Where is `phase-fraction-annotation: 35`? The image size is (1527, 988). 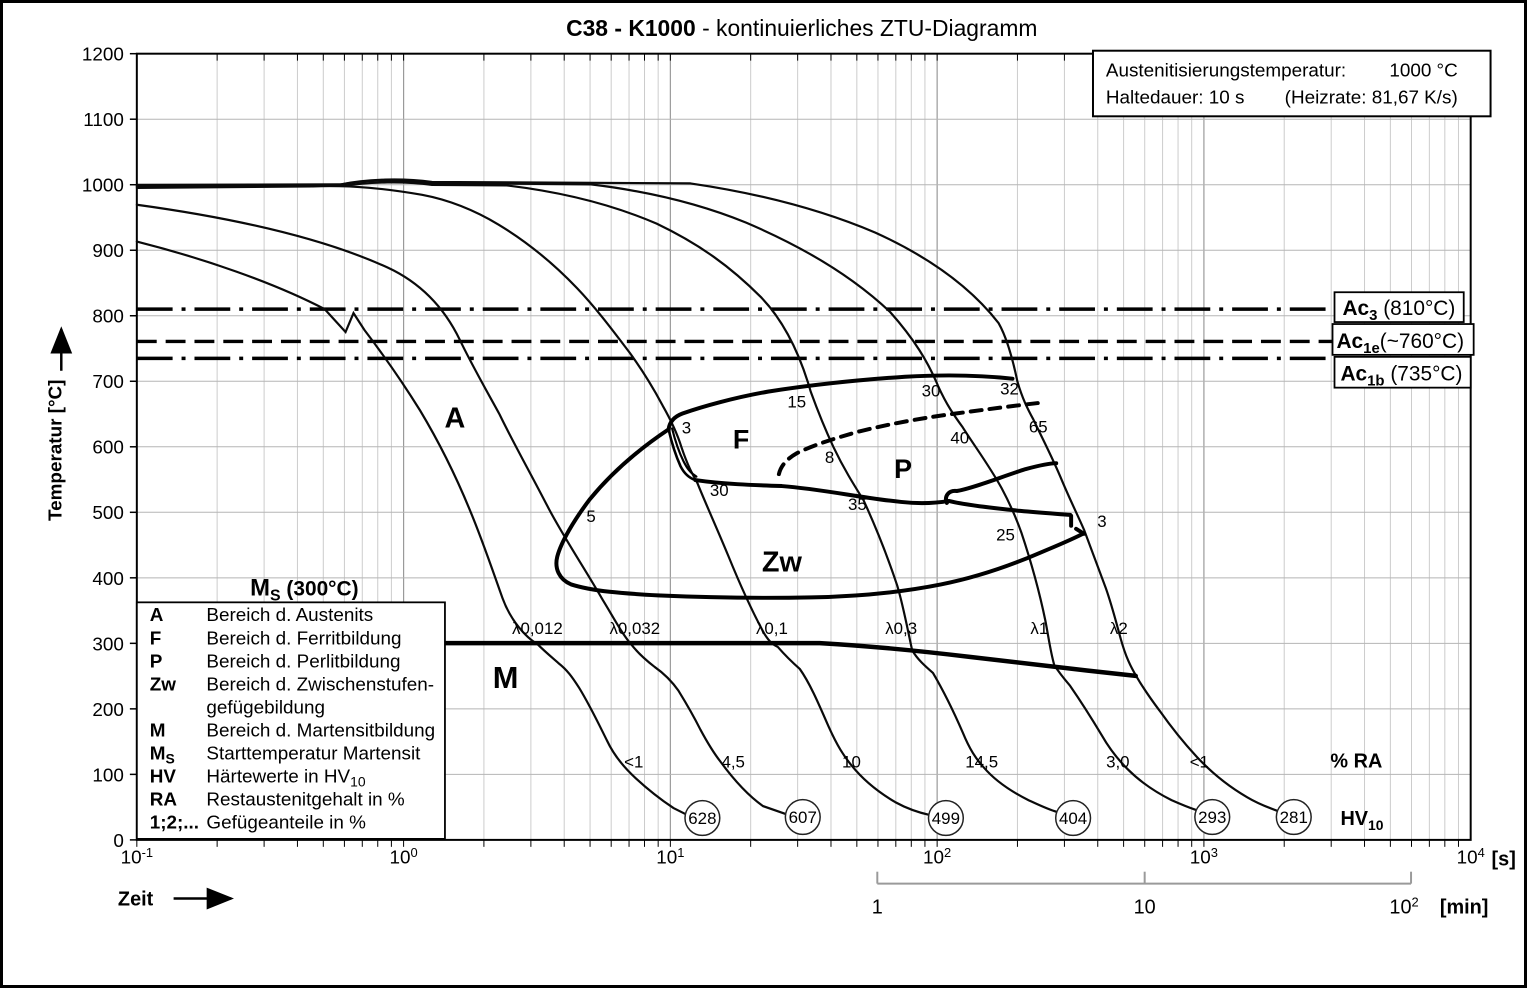
phase-fraction-annotation: 35 is located at coordinates (857, 504).